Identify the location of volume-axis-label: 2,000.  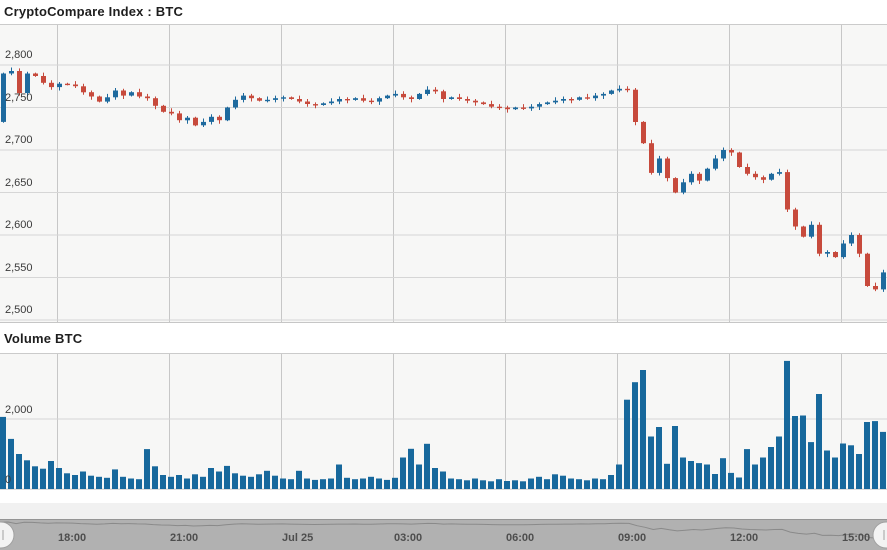
(19, 410).